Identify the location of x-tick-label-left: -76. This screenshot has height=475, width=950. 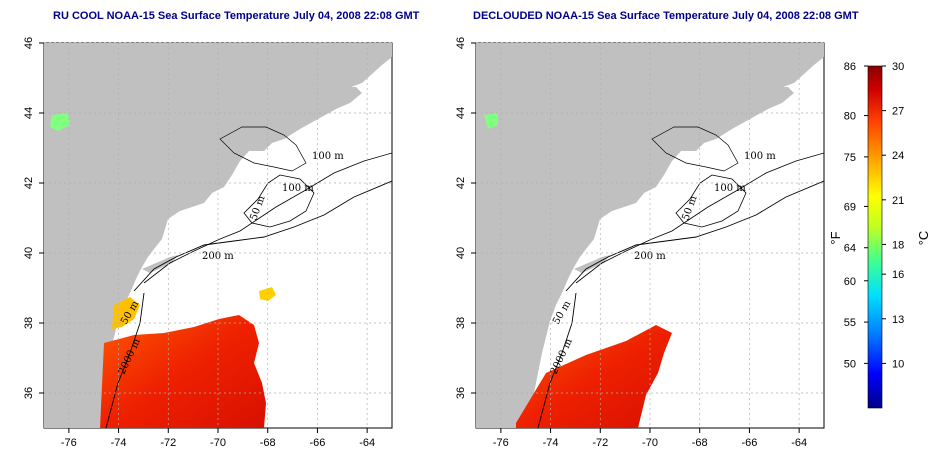
(69, 443).